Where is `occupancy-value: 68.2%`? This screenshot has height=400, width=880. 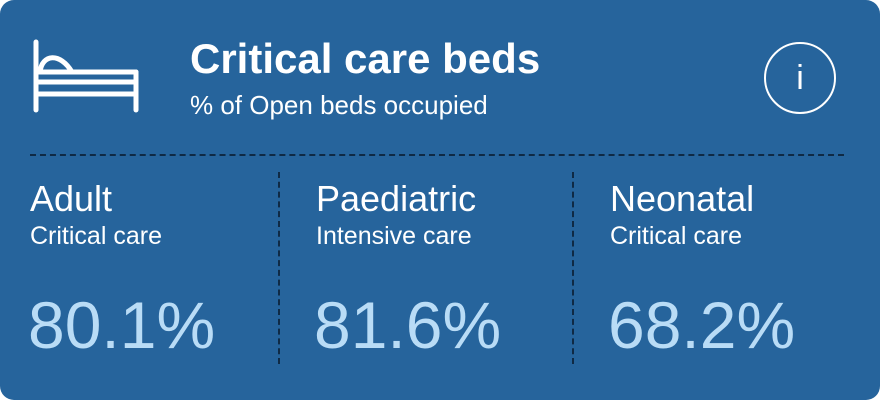
occupancy-value: 68.2% is located at coordinates (702, 325).